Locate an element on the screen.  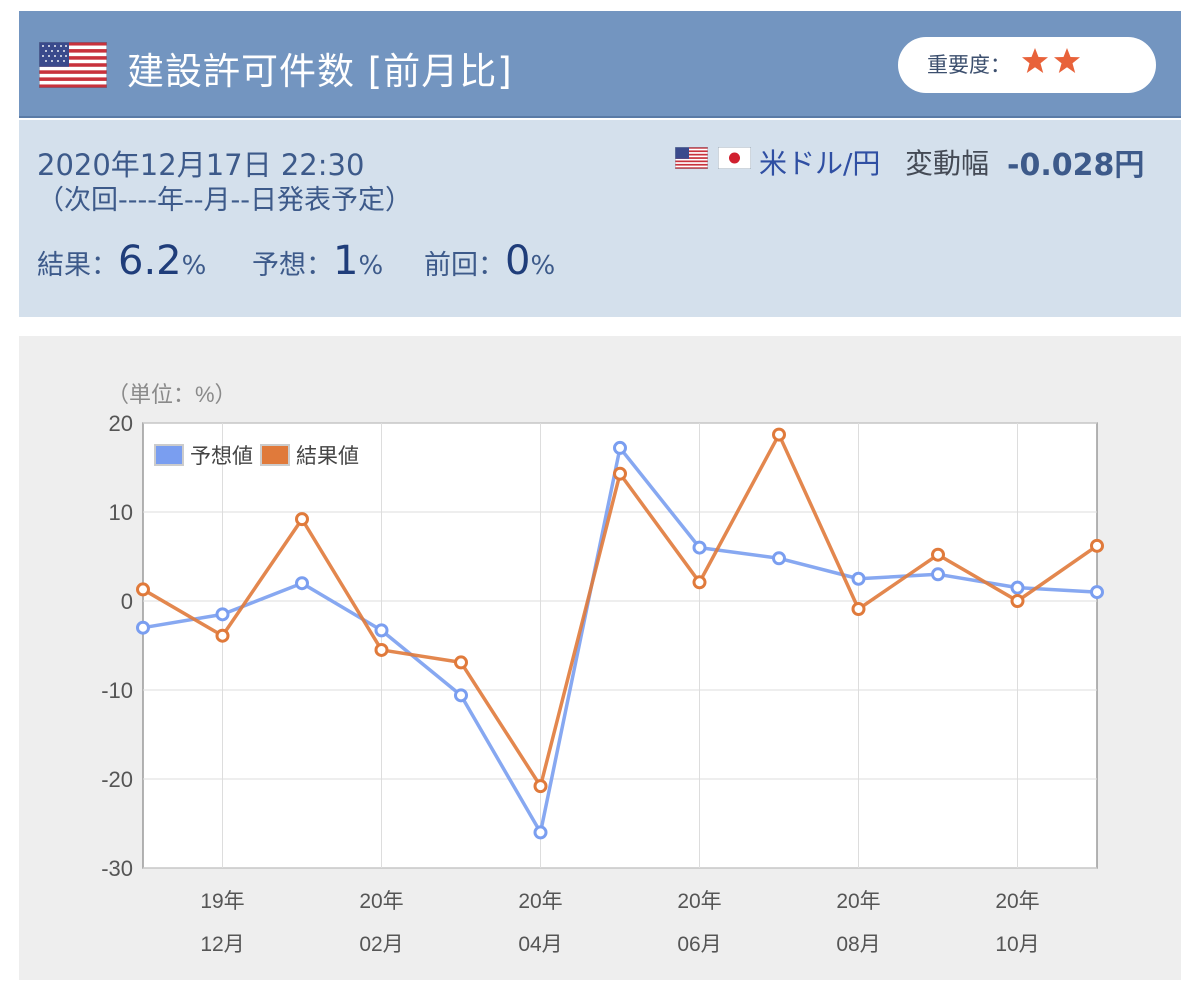
previous-unit: % is located at coordinates (543, 266).